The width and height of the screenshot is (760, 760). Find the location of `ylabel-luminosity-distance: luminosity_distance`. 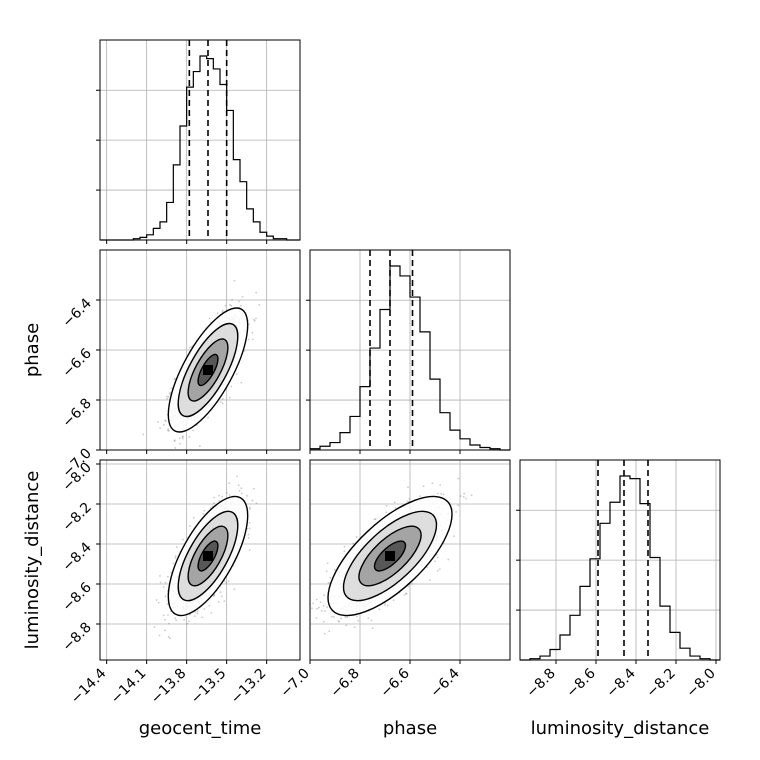

ylabel-luminosity-distance: luminosity_distance is located at coordinates (32, 560).